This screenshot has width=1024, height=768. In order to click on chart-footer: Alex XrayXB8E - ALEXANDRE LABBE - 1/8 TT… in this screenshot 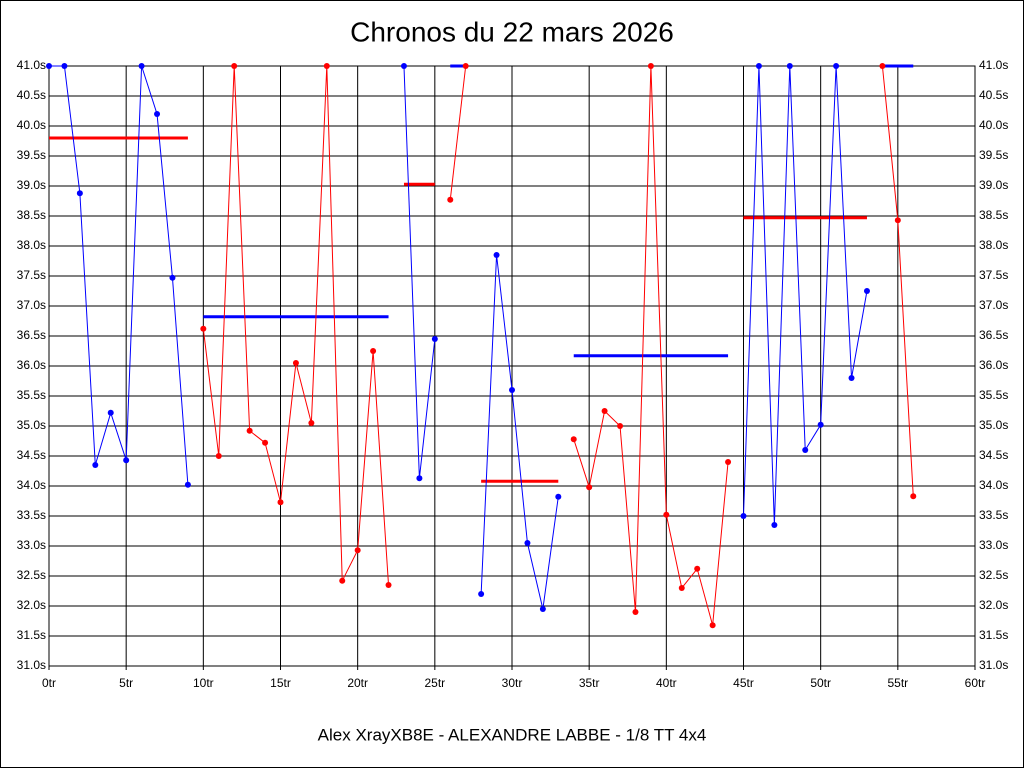, I will do `click(512, 734)`.